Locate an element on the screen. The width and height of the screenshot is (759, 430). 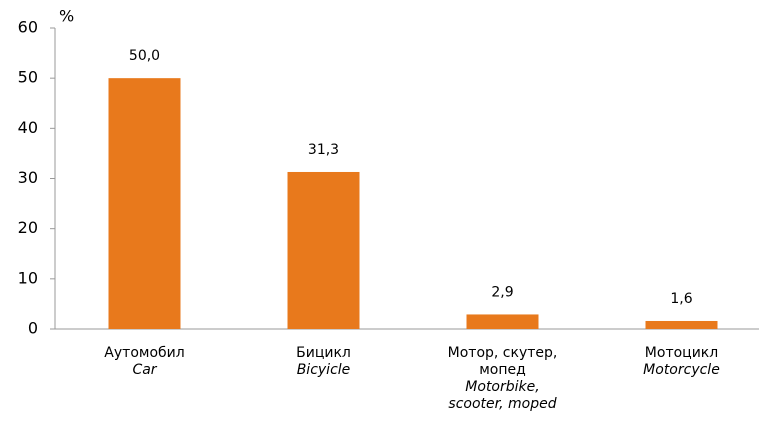
y-tick-label: 40 is located at coordinates (28, 127).